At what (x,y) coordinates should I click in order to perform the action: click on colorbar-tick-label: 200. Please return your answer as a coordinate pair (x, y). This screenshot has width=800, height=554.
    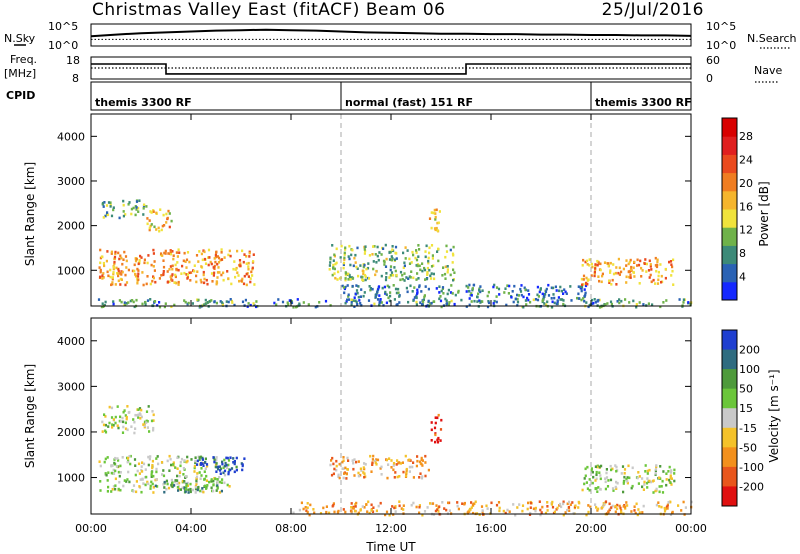
    Looking at the image, I should click on (749, 350).